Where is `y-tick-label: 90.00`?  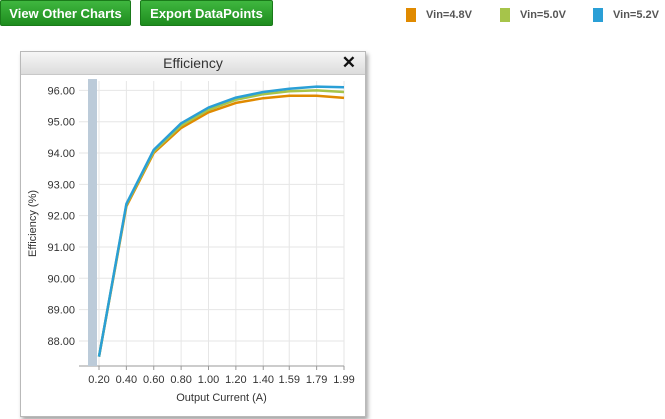 y-tick-label: 90.00 is located at coordinates (61, 279).